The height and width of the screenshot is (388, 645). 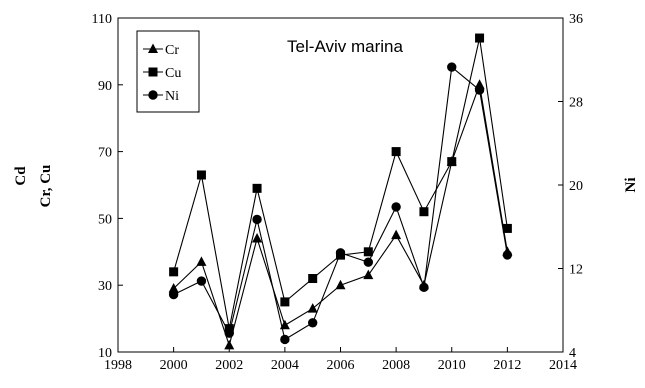 I want to click on x-tick-label: 2000, so click(x=174, y=365).